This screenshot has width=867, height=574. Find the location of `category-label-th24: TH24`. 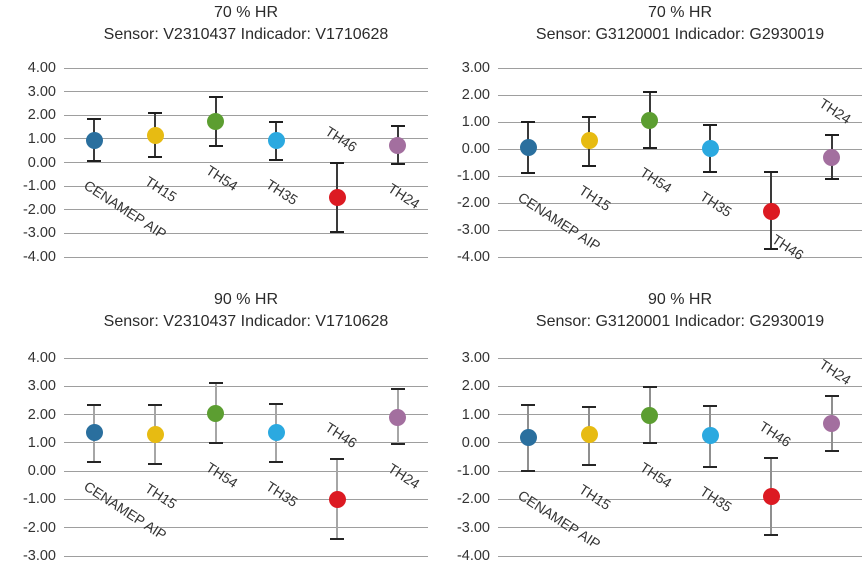

category-label-th24: TH24 is located at coordinates (403, 476).